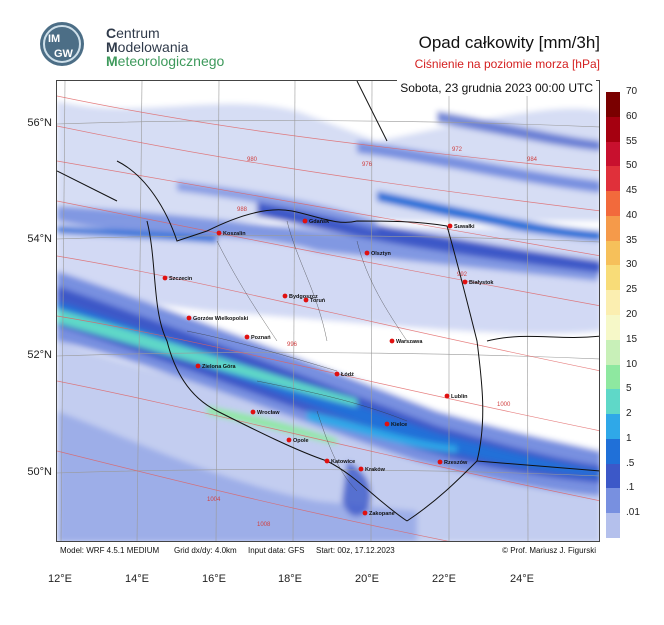 The height and width of the screenshot is (625, 664). I want to click on isobar-label: 980, so click(252, 160).